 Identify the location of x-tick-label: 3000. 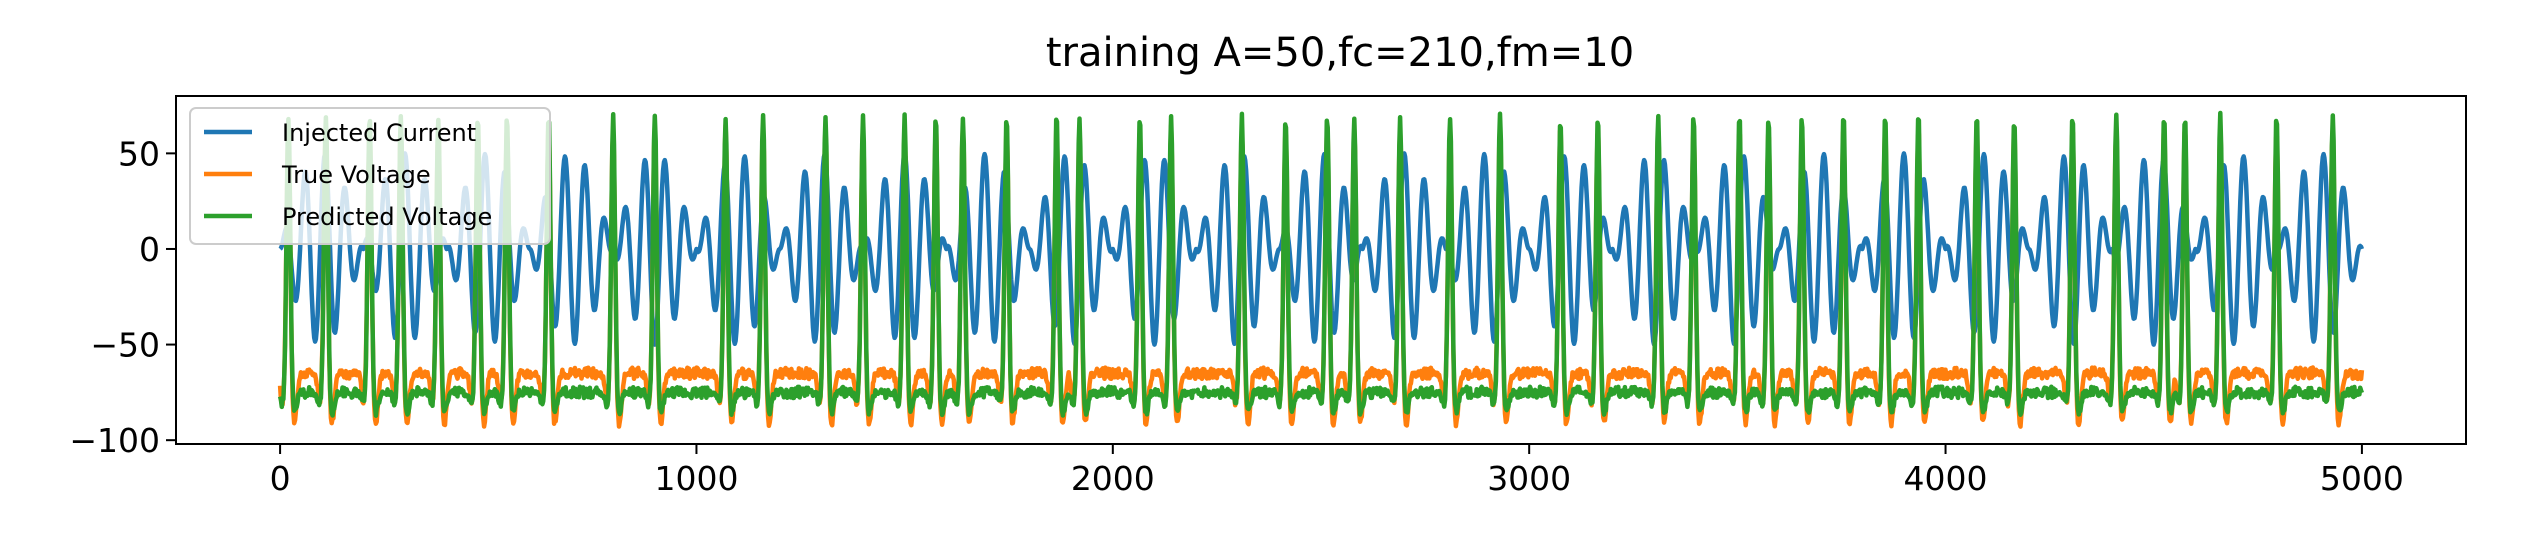
(1529, 478).